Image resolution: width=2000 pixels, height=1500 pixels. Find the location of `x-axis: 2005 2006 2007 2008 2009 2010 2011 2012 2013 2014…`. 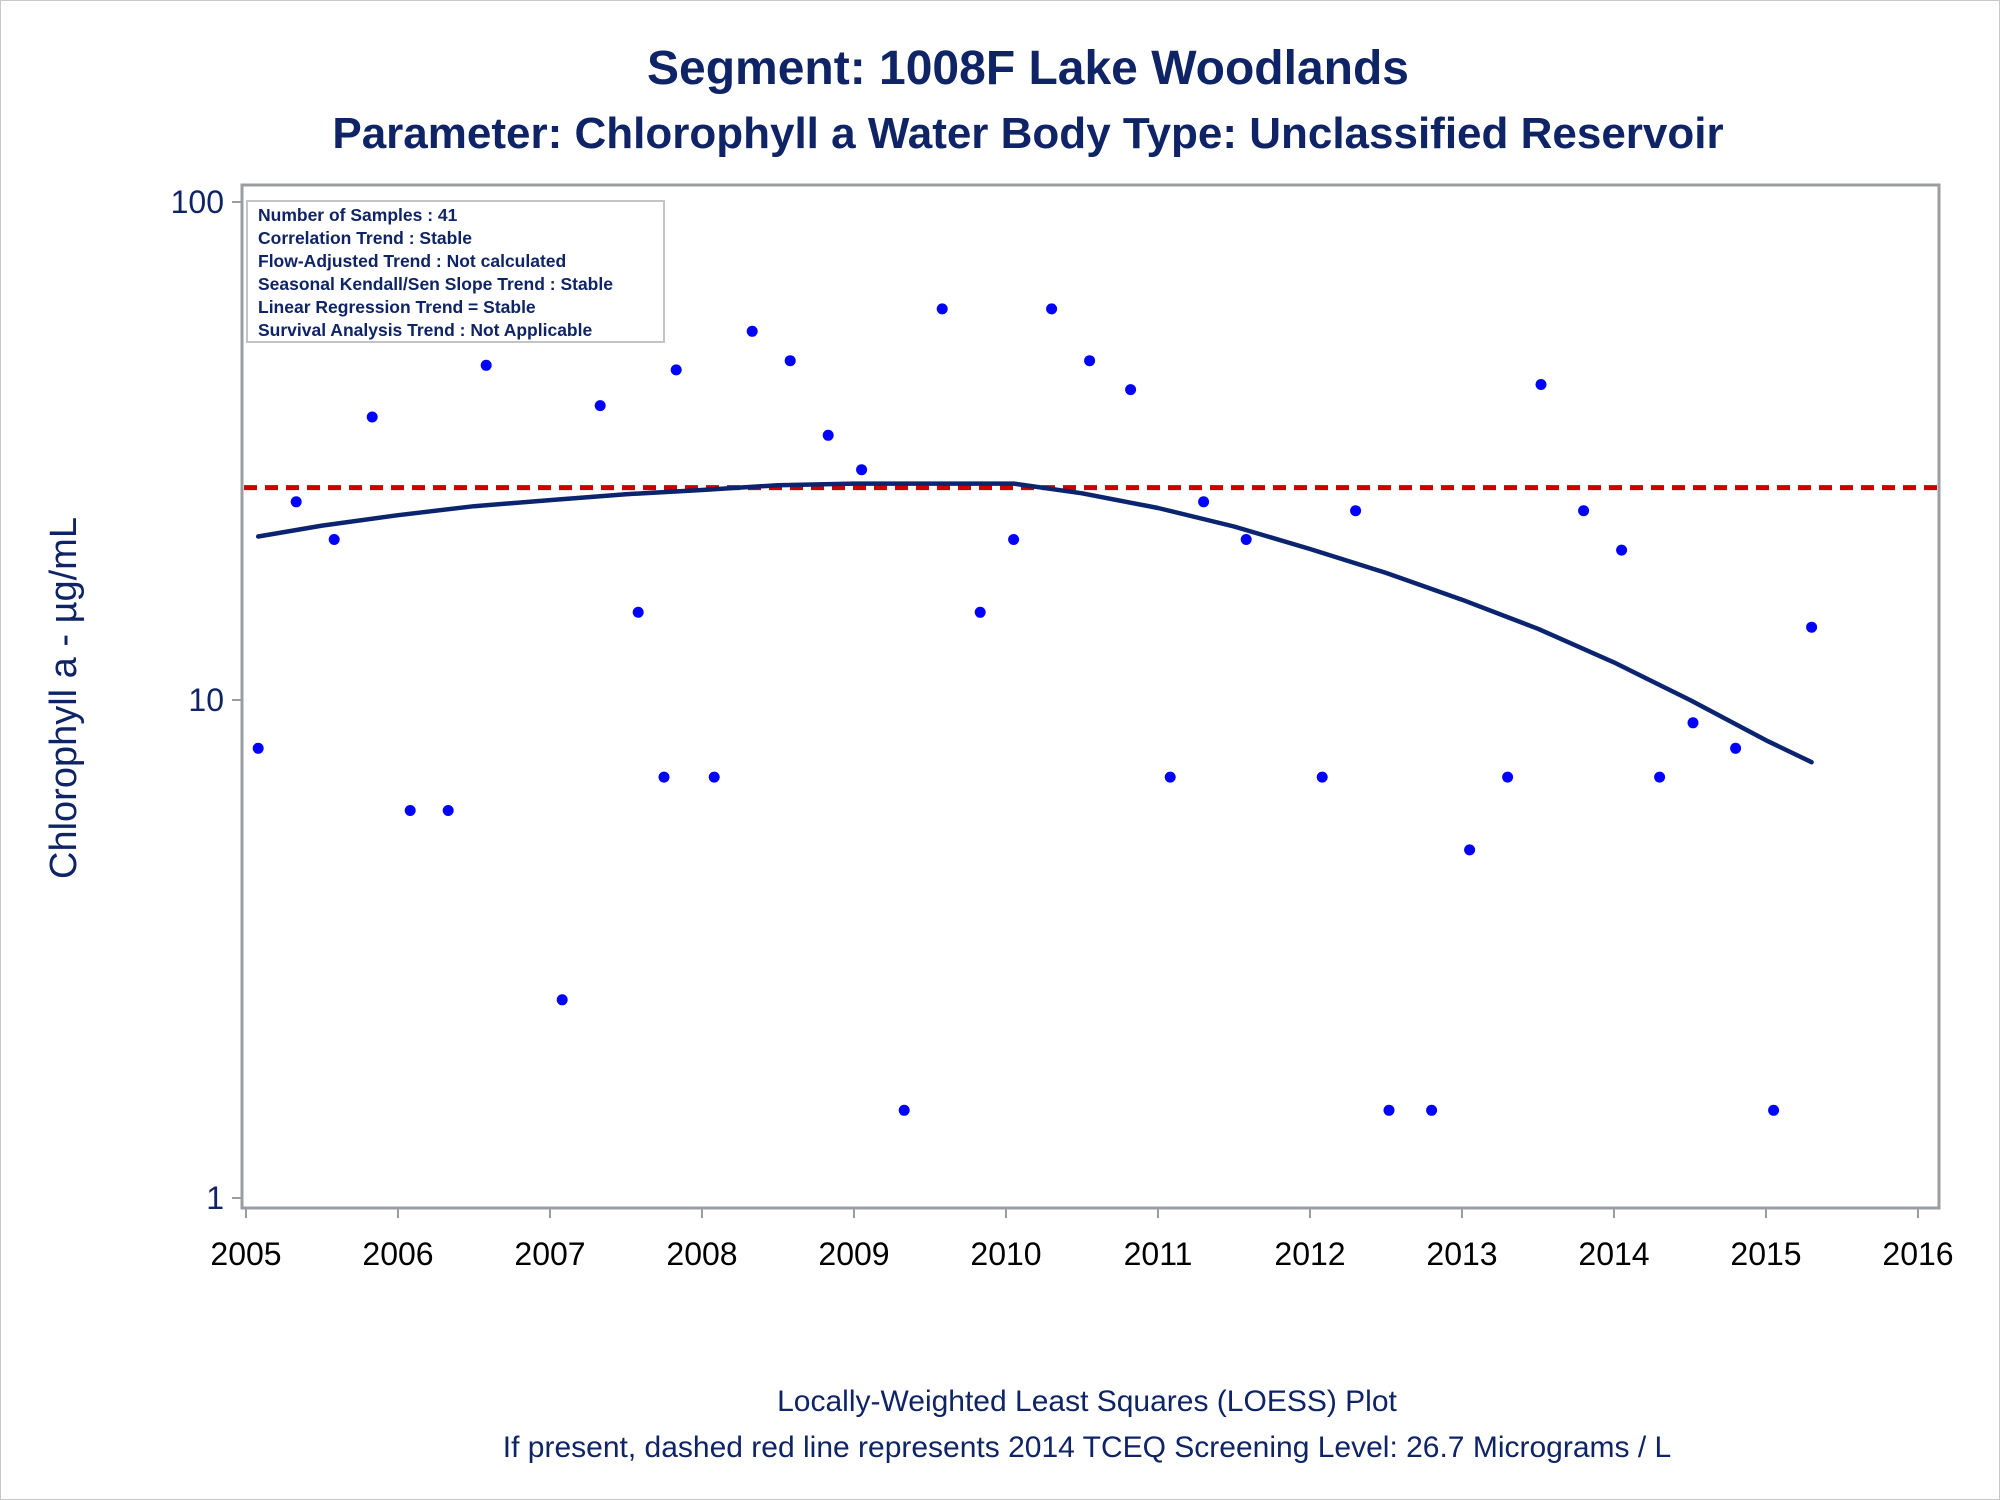

x-axis: 2005 2006 2007 2008 2009 2010 2011 2012 2013 2014… is located at coordinates (1082, 1240).